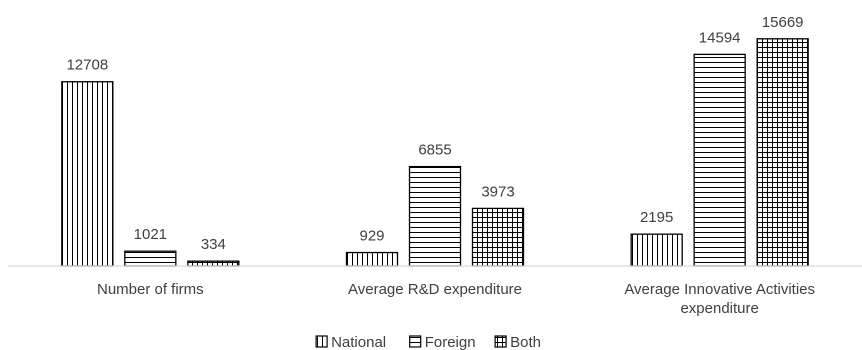 The width and height of the screenshot is (862, 350). Describe the element at coordinates (87, 174) in the screenshot. I see `bar-national-number-of-firms` at that location.